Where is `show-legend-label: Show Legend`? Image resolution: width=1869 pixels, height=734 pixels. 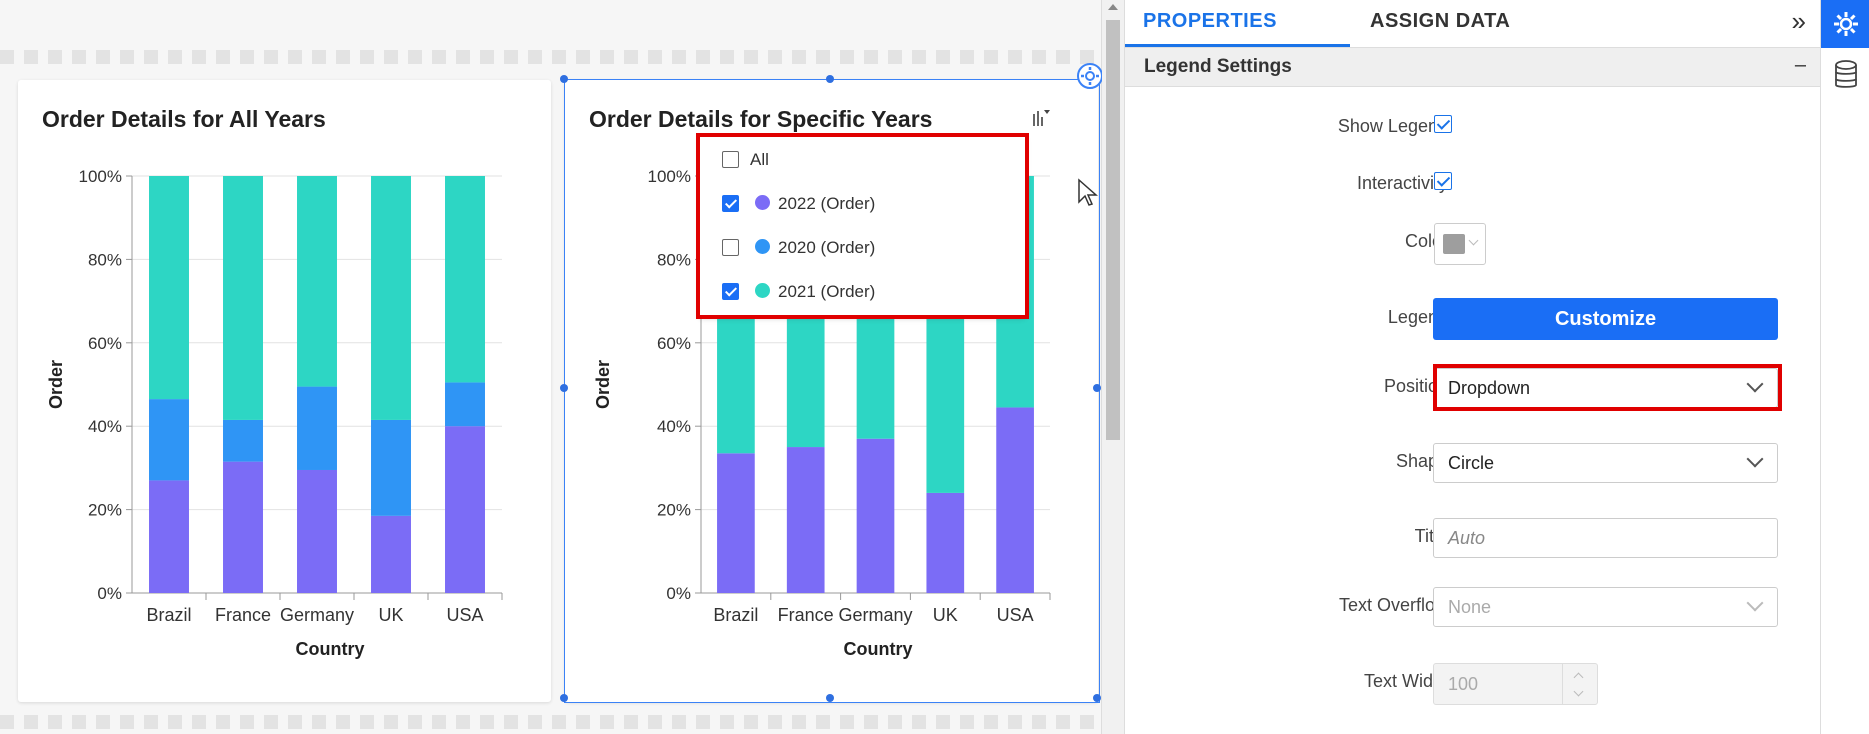
show-legend-label: Show Legend is located at coordinates (1392, 126).